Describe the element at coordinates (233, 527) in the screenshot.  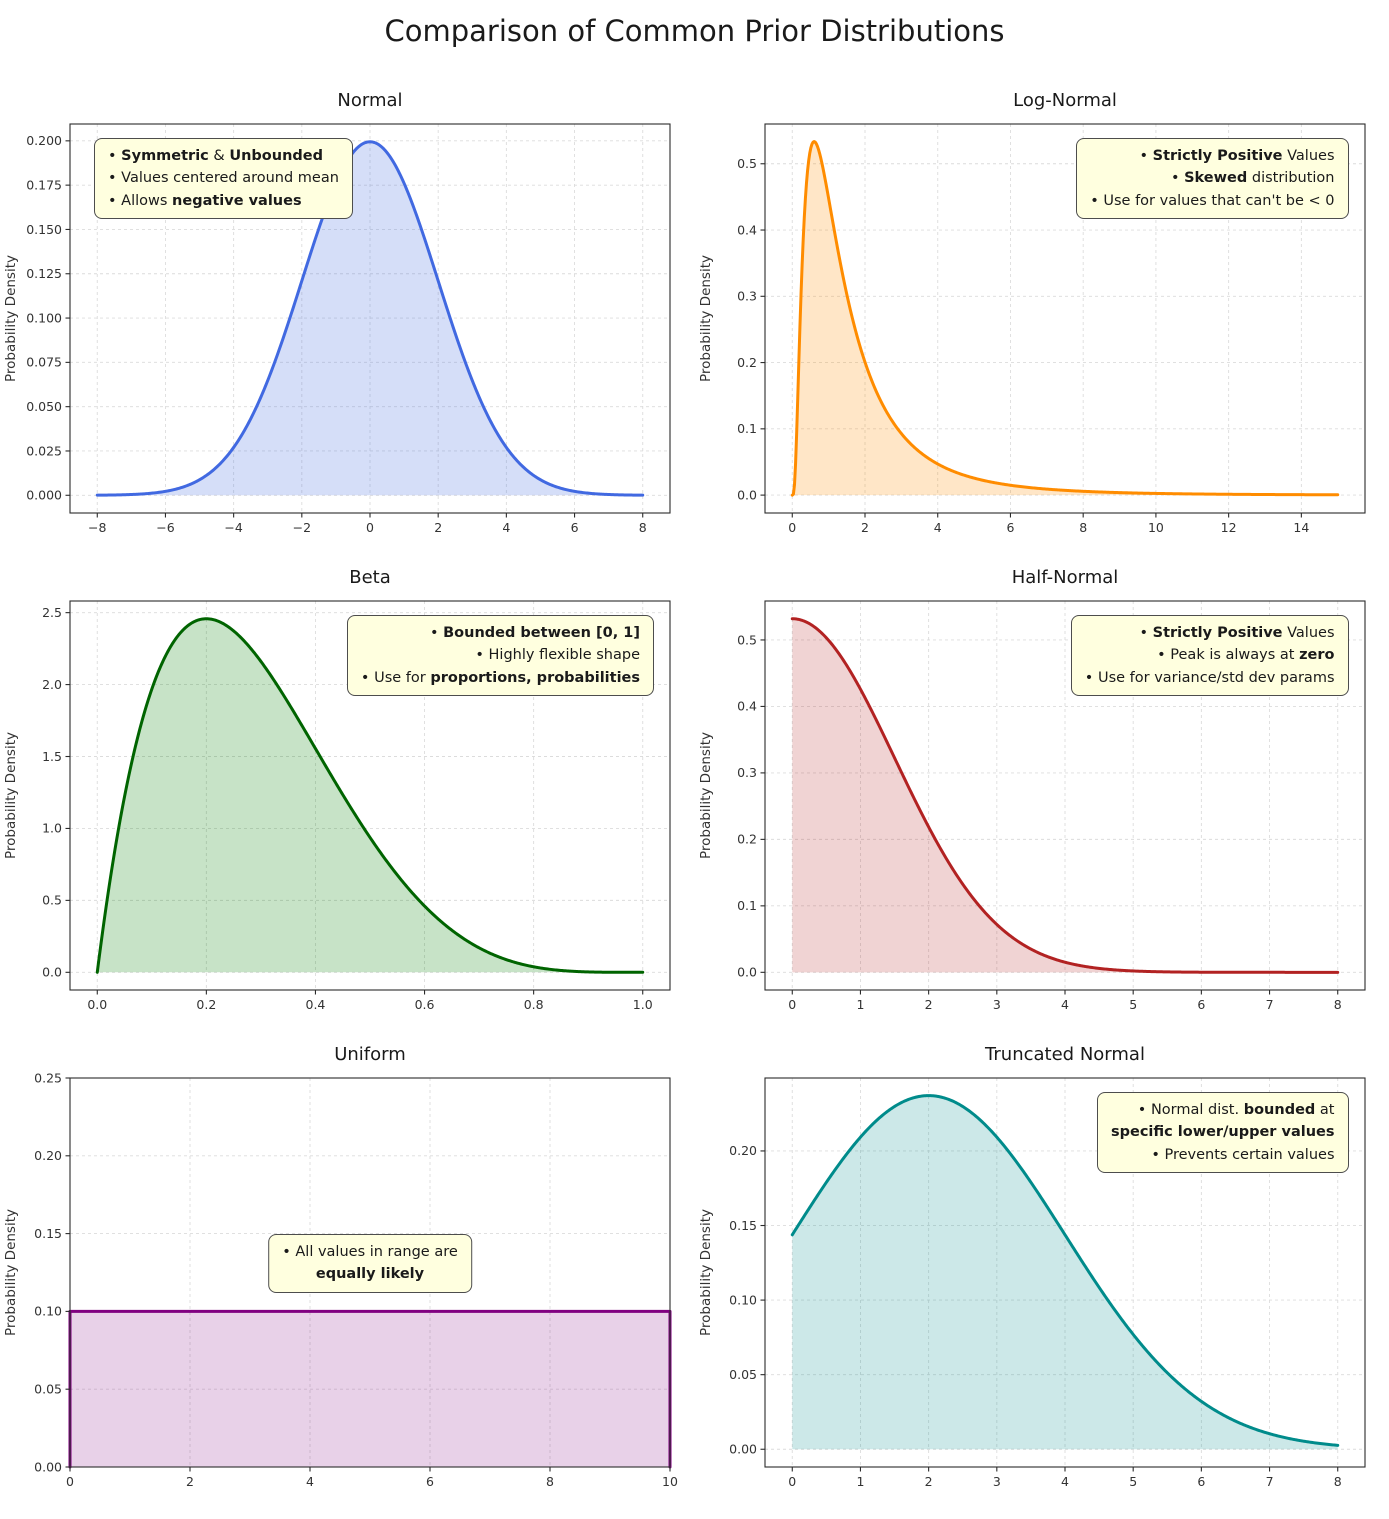
I see `x-tick-label: −4` at that location.